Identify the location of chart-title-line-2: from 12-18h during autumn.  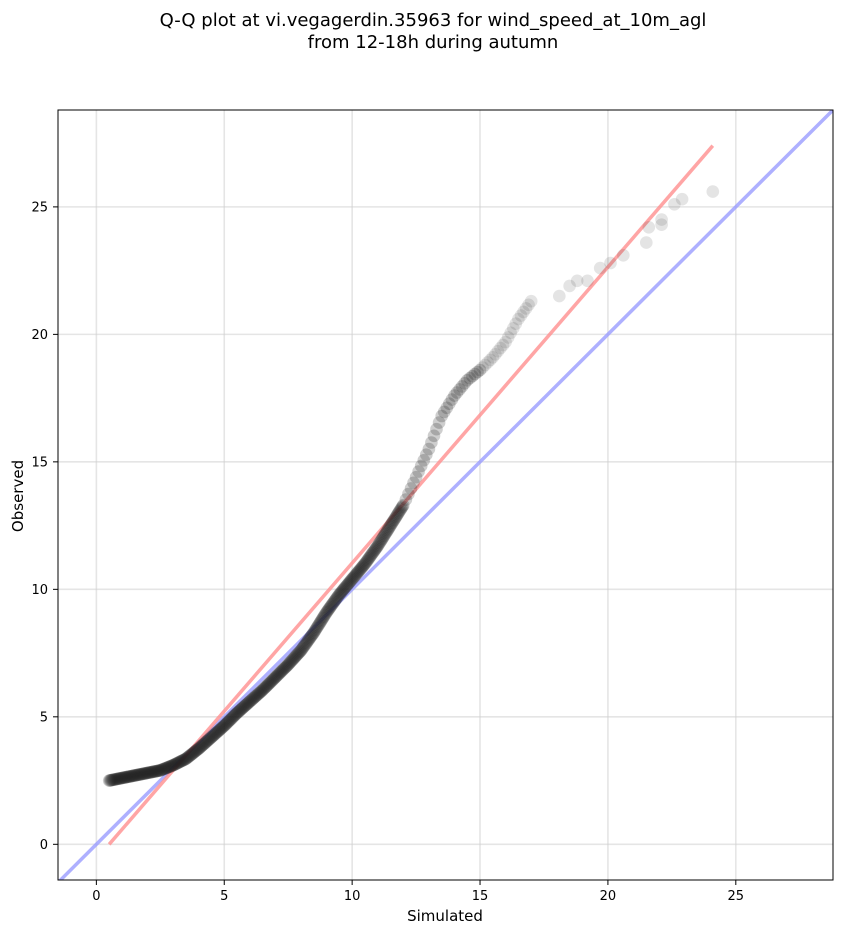
(433, 42).